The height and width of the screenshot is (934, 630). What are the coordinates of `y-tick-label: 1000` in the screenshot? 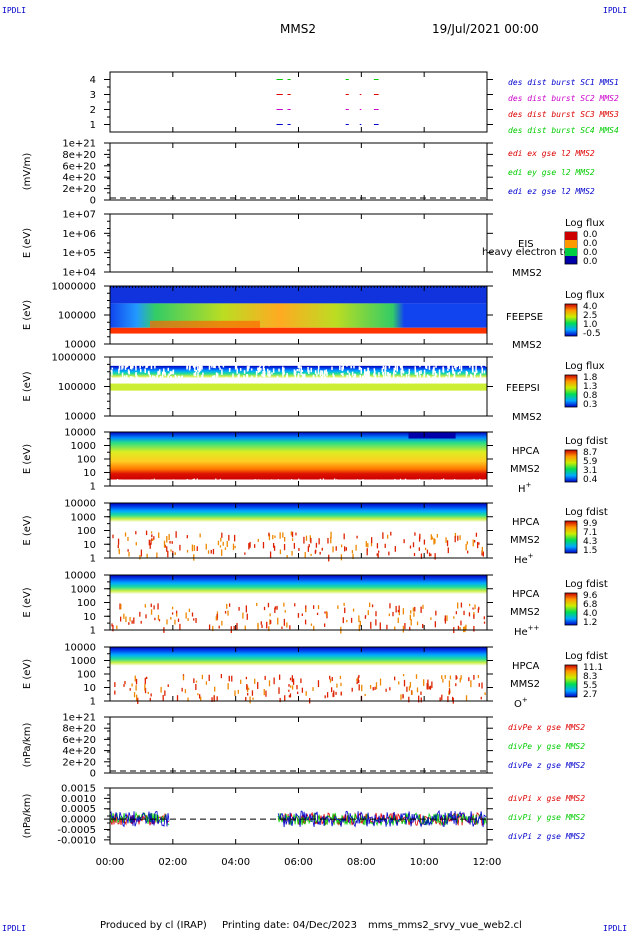 It's located at (83, 589).